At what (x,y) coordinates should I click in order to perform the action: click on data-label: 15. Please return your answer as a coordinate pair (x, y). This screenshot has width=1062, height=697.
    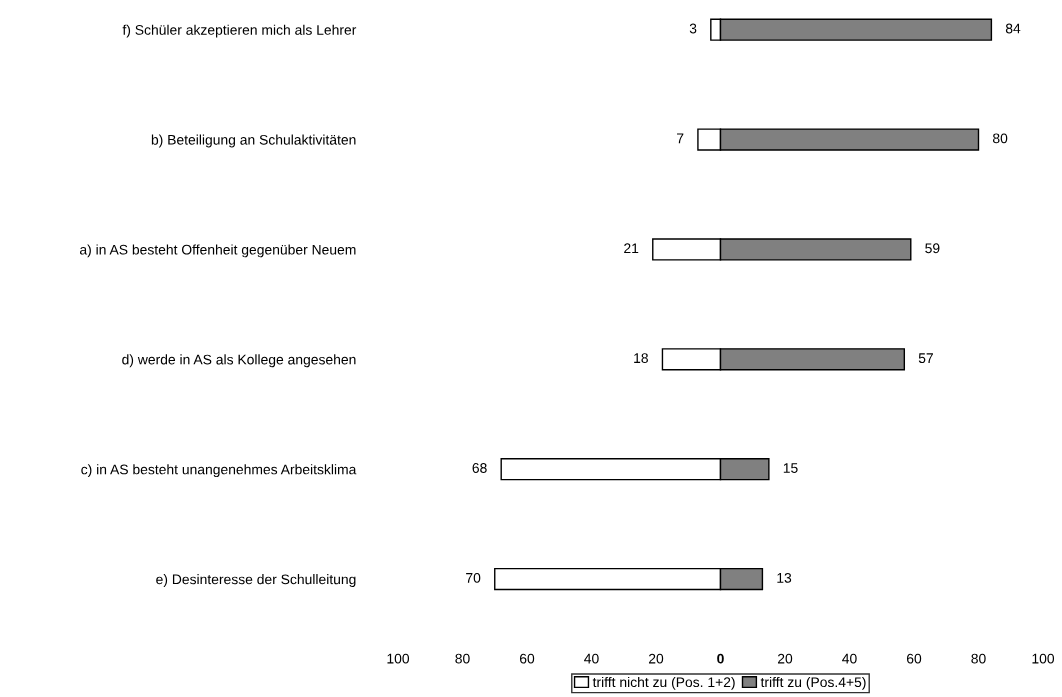
    Looking at the image, I should click on (790, 468).